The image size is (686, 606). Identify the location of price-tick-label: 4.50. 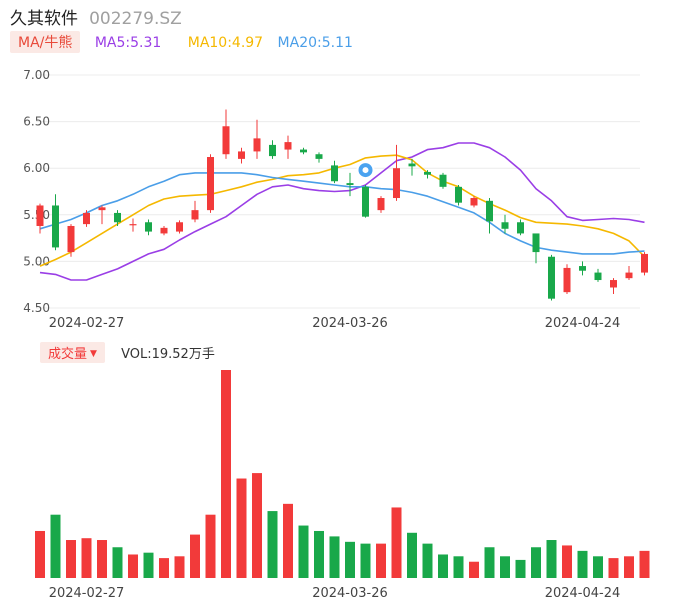
(36, 308).